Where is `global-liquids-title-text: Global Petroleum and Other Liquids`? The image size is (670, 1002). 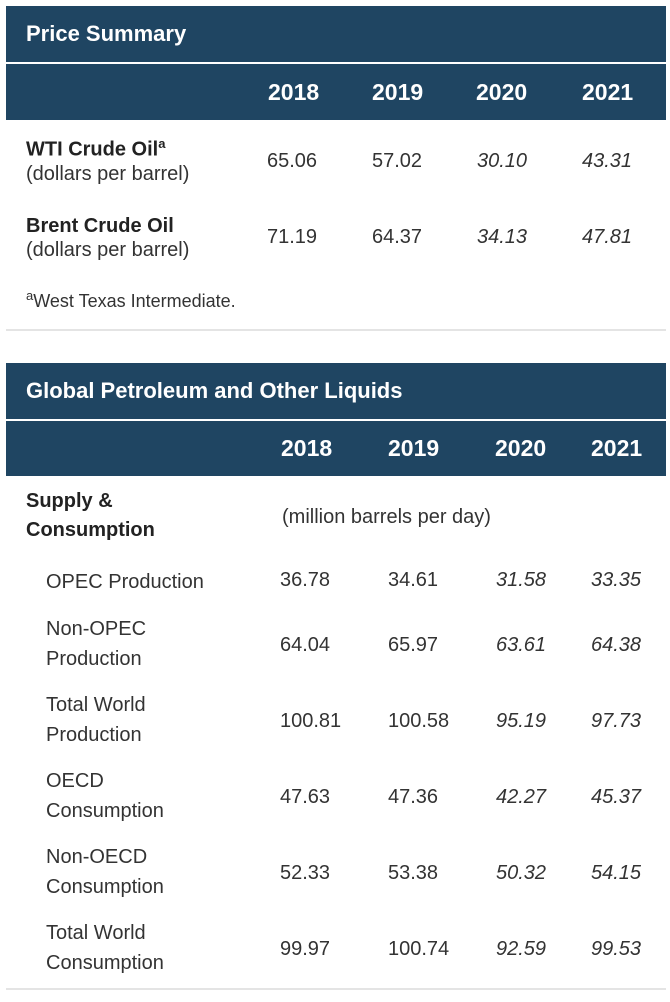 global-liquids-title-text: Global Petroleum and Other Liquids is located at coordinates (214, 390).